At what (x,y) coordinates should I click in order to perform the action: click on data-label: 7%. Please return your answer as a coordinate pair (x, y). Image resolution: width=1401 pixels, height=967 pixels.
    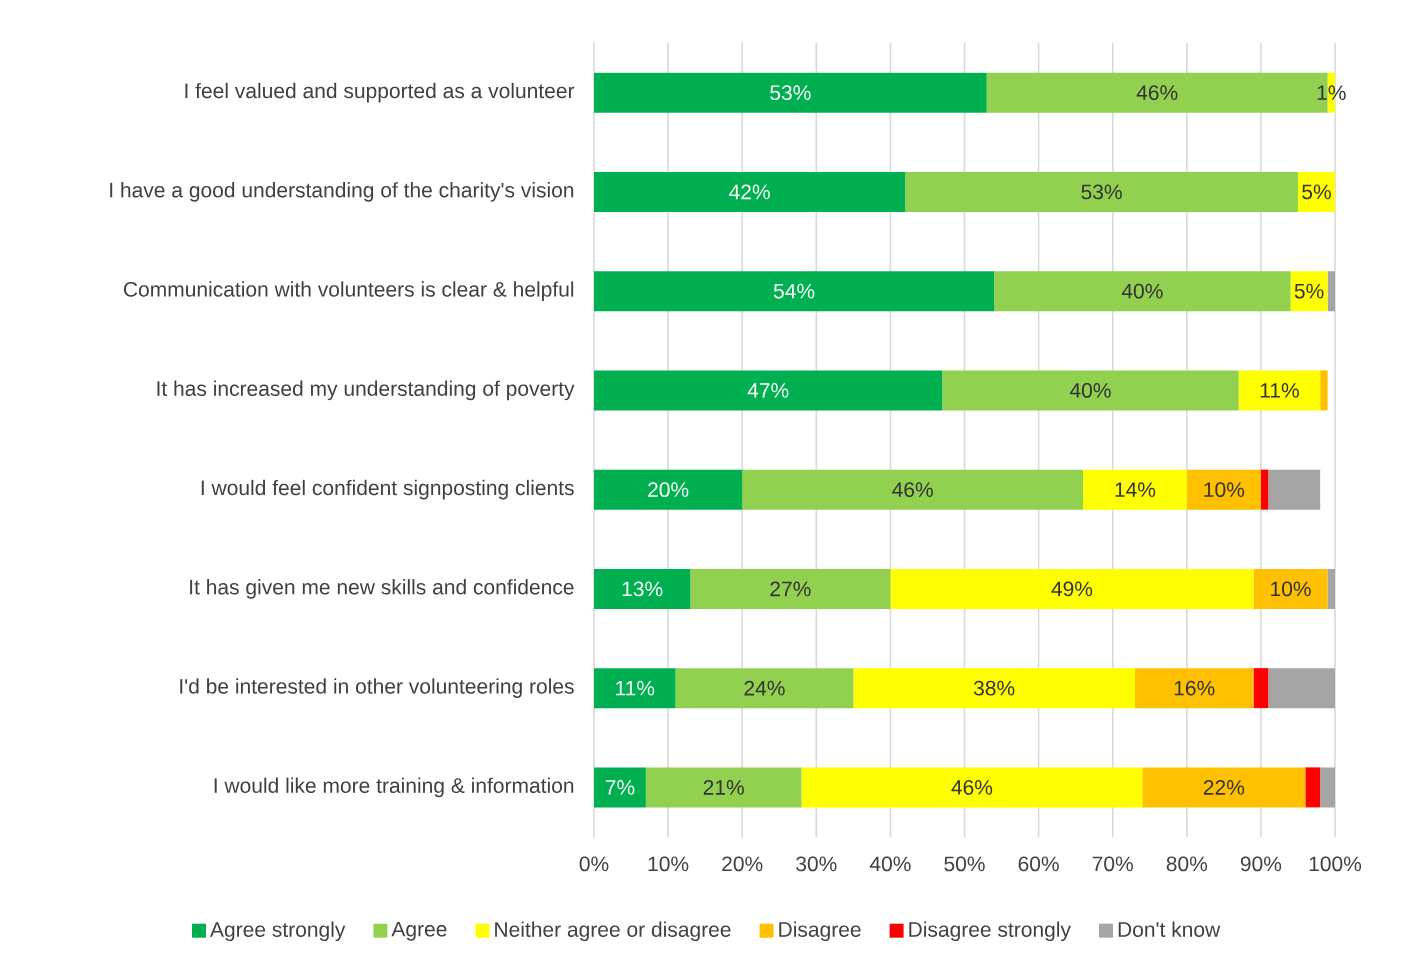
    Looking at the image, I should click on (620, 787).